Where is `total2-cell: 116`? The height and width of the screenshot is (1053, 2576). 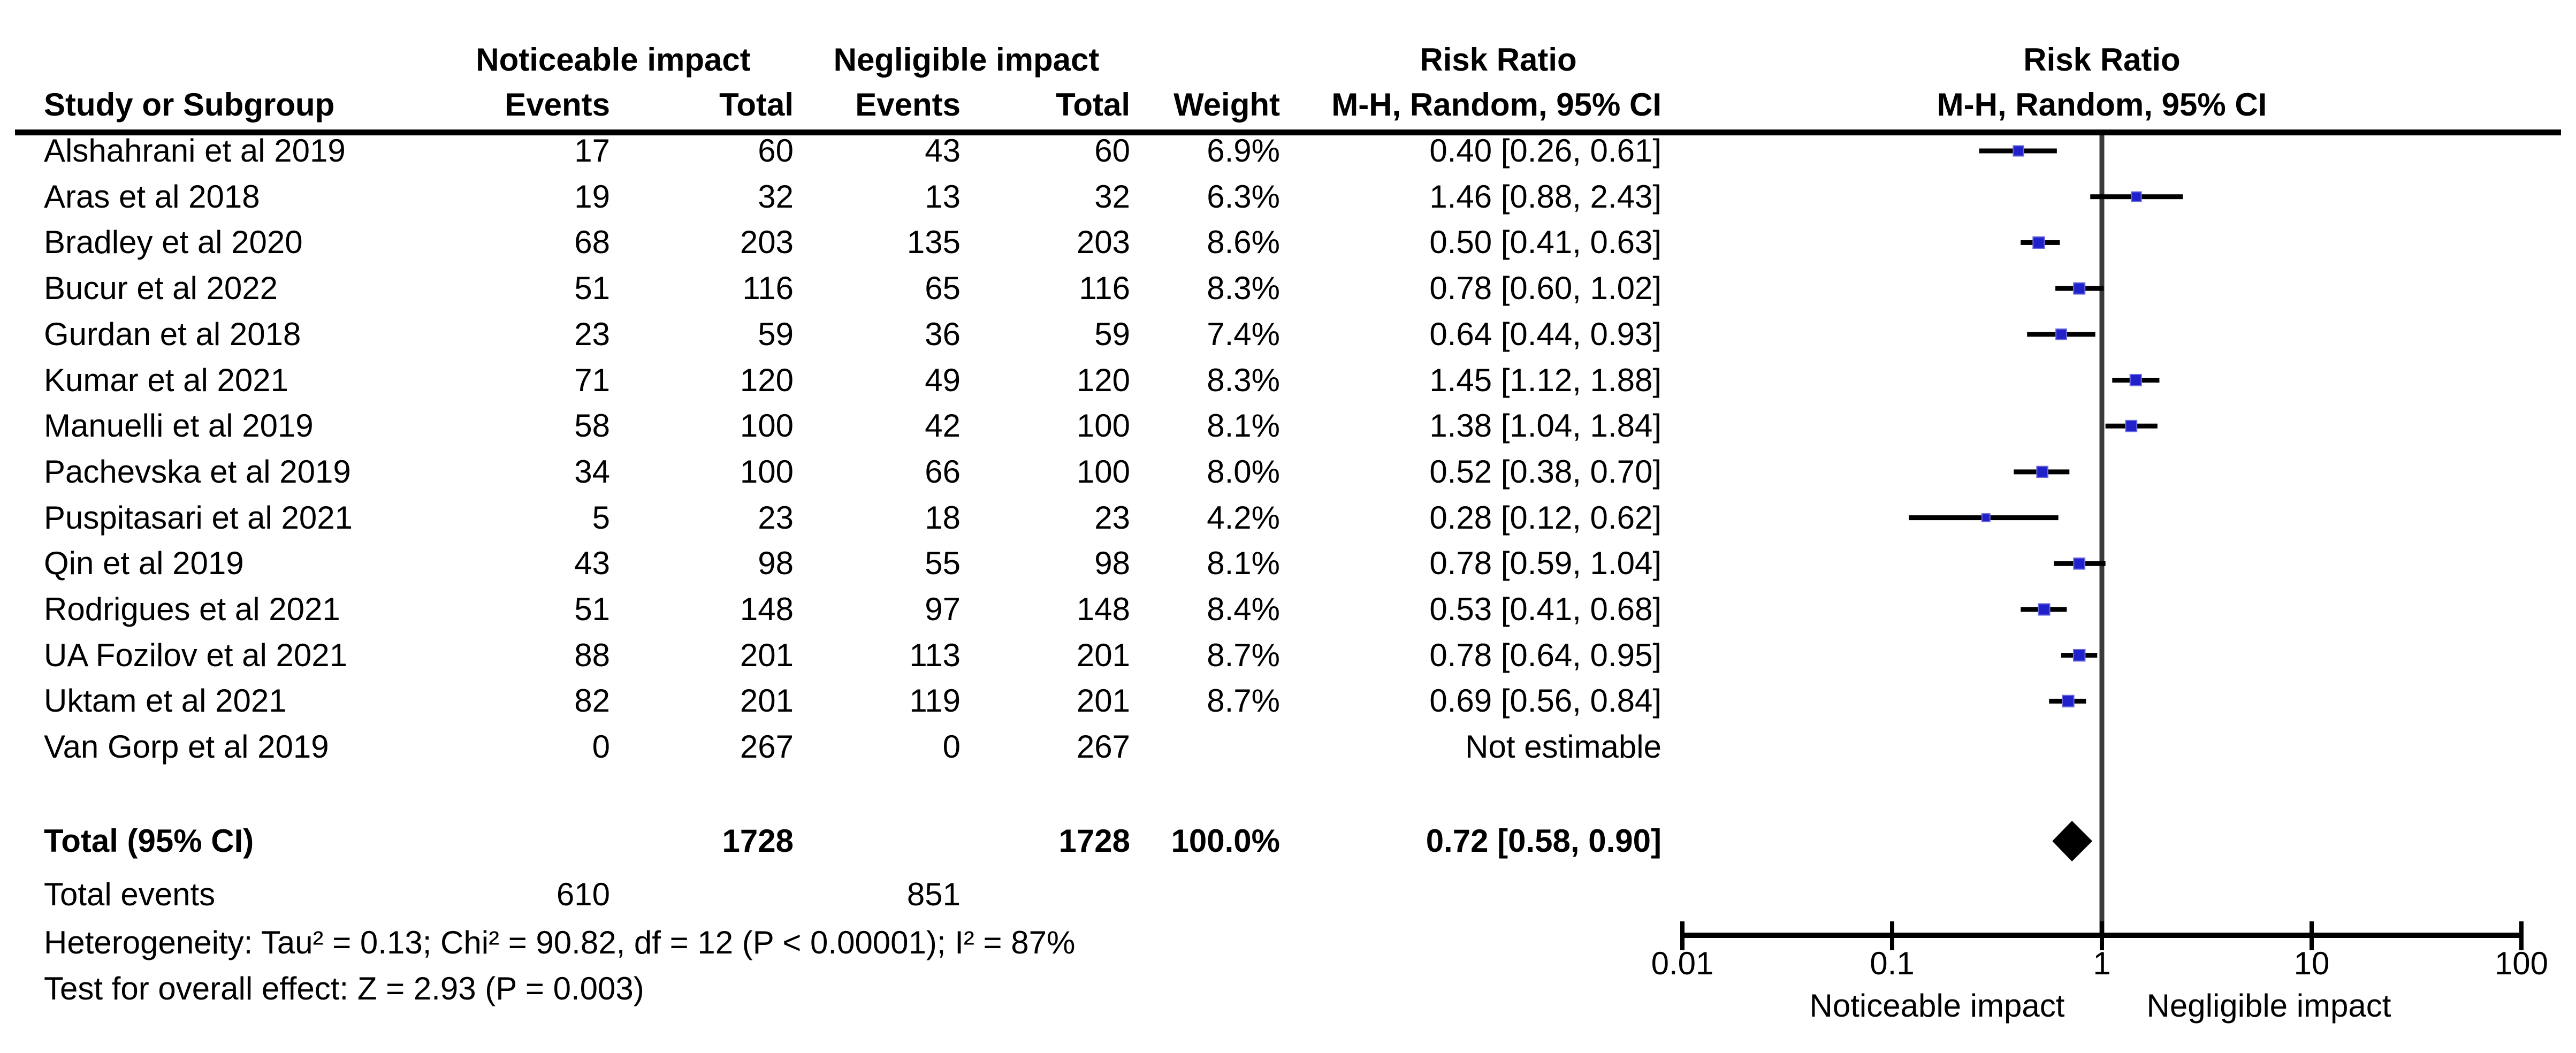 total2-cell: 116 is located at coordinates (1104, 288).